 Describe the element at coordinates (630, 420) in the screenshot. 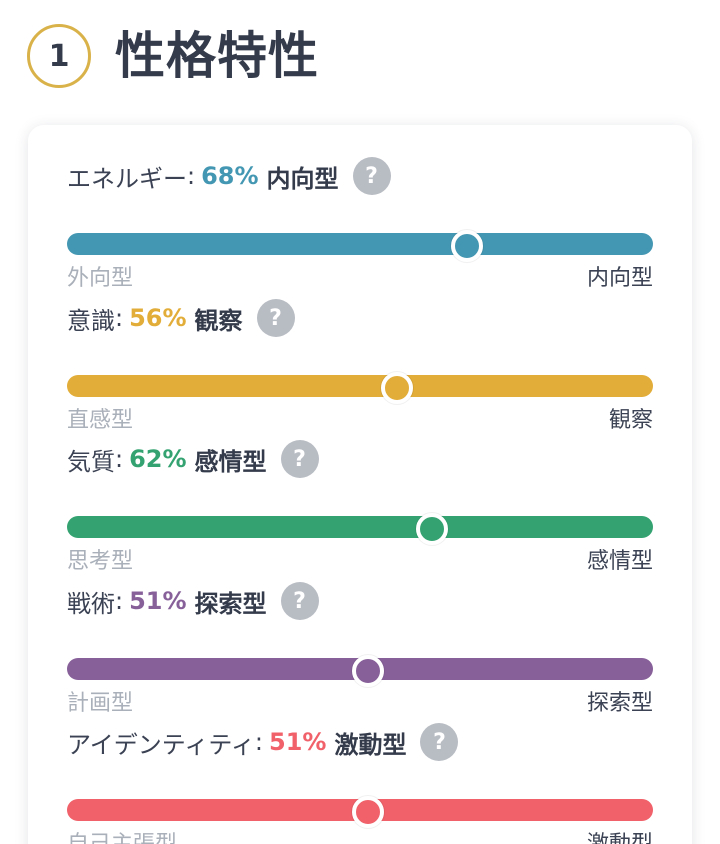

I see `trait-right-label: 観察` at that location.